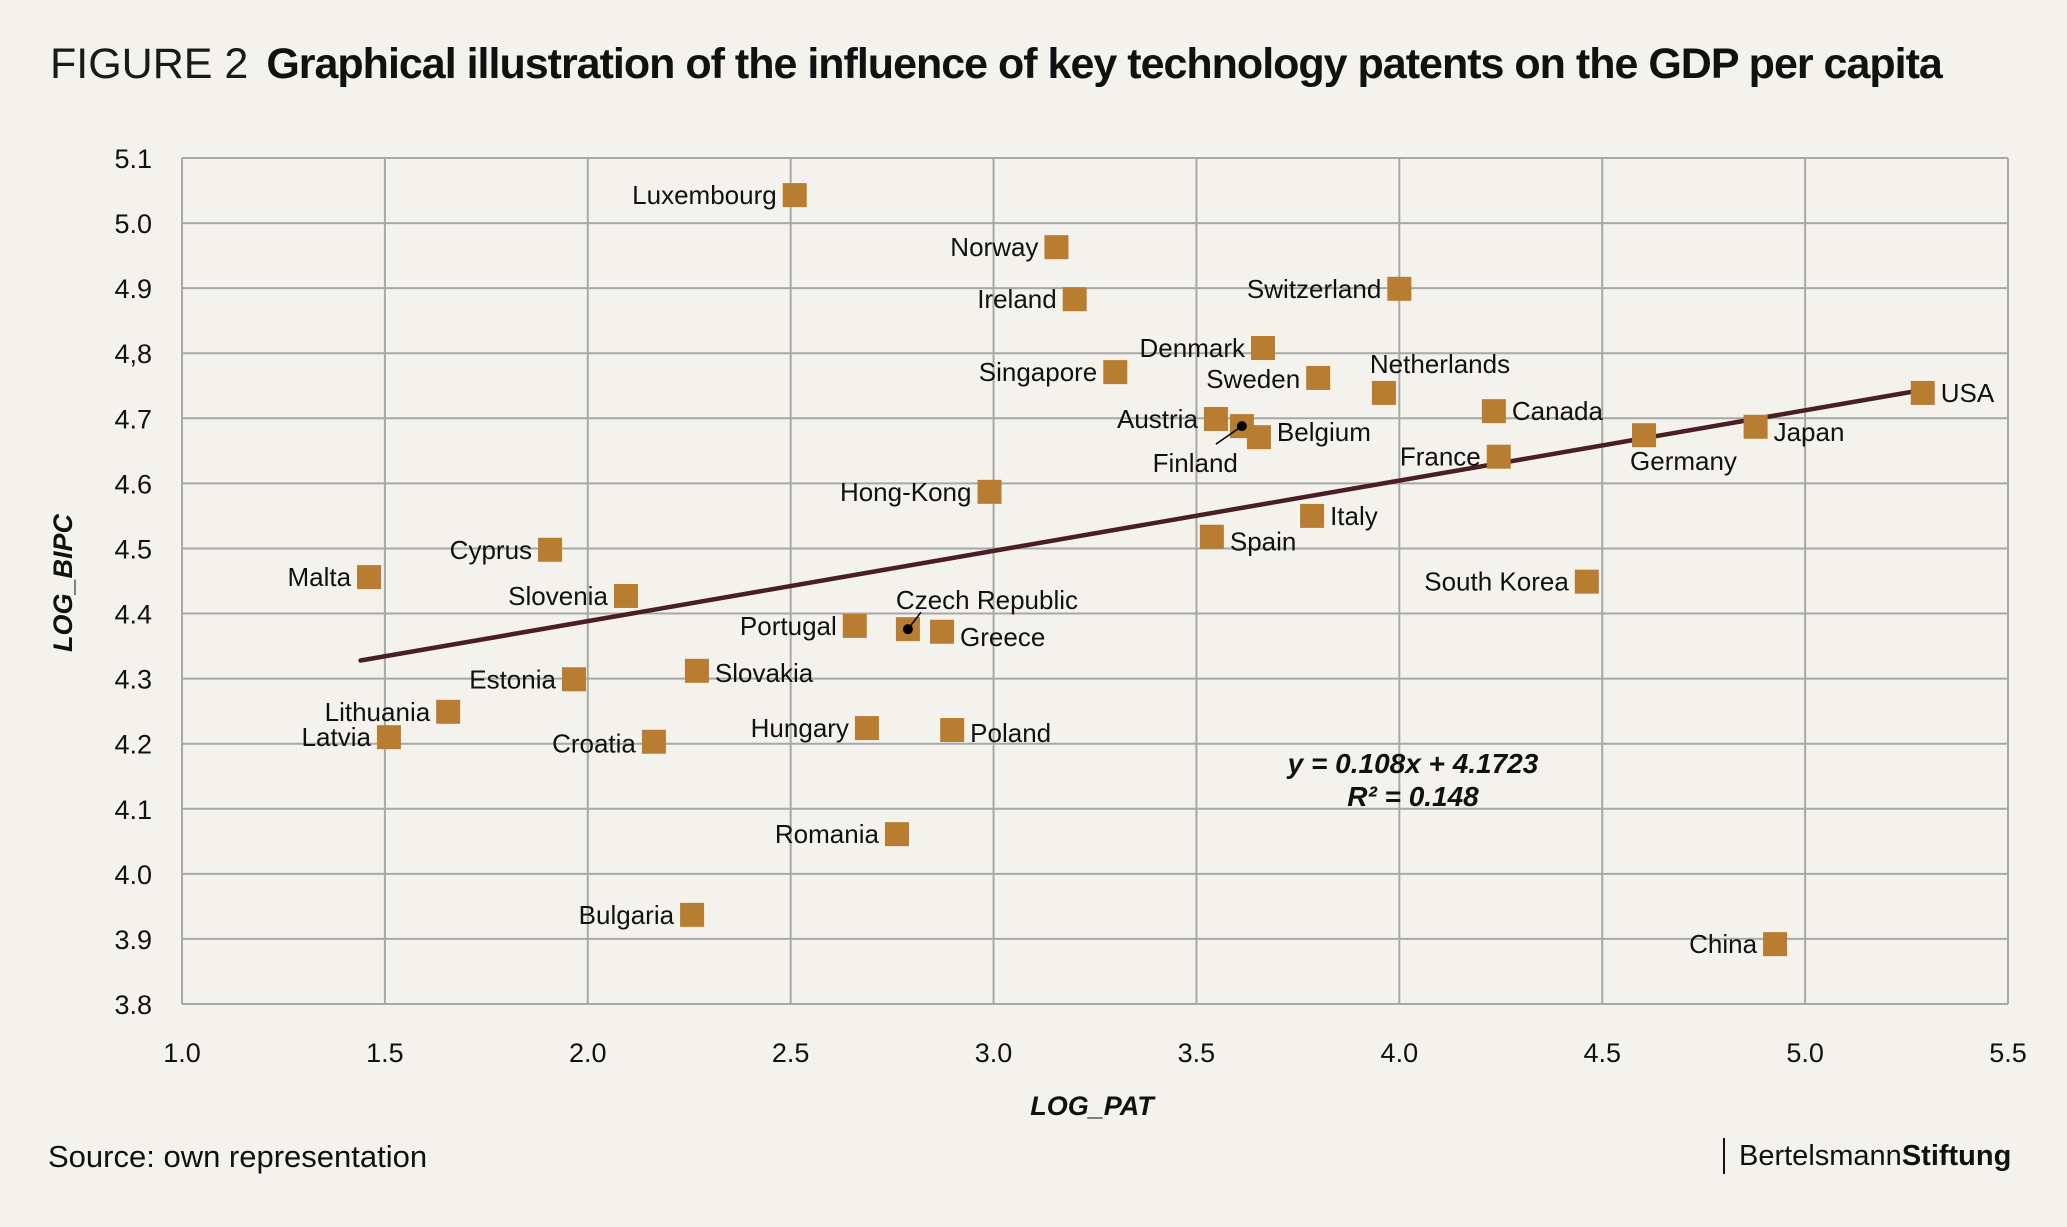 This screenshot has width=2067, height=1227. I want to click on data-point: Cyprus, so click(506, 550).